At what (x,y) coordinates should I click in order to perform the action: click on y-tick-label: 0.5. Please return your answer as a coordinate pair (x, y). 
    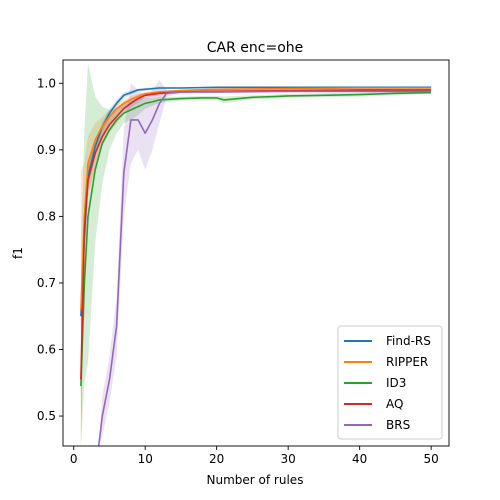
    Looking at the image, I should click on (46, 416).